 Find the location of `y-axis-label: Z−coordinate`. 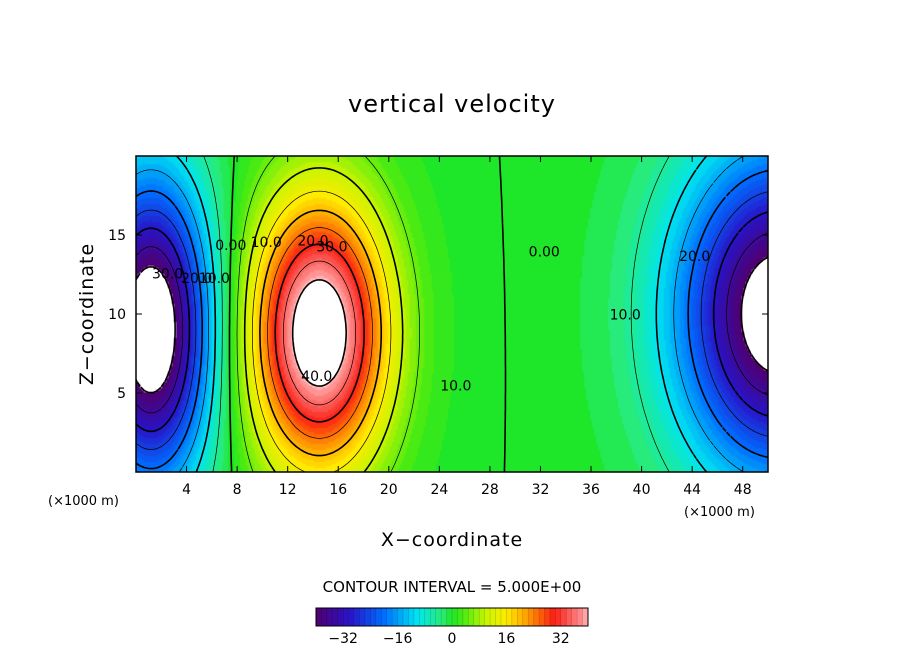

y-axis-label: Z−coordinate is located at coordinates (87, 314).